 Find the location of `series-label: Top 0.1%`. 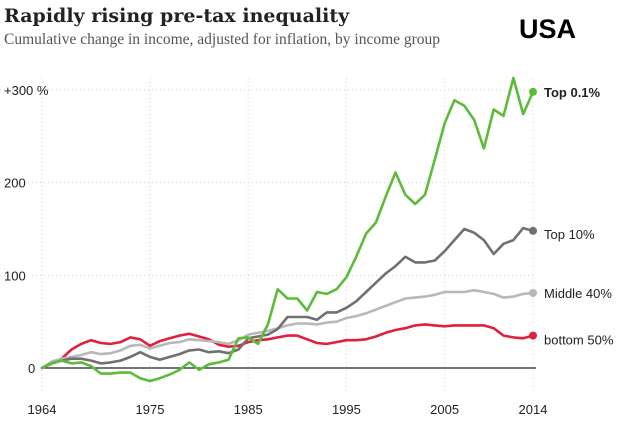

series-label: Top 0.1% is located at coordinates (572, 92).